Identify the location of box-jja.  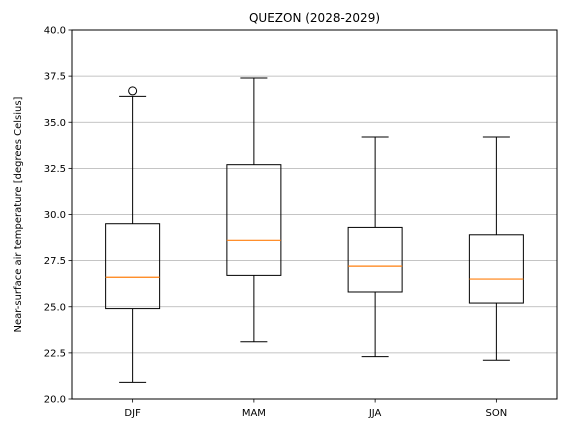
(375, 247).